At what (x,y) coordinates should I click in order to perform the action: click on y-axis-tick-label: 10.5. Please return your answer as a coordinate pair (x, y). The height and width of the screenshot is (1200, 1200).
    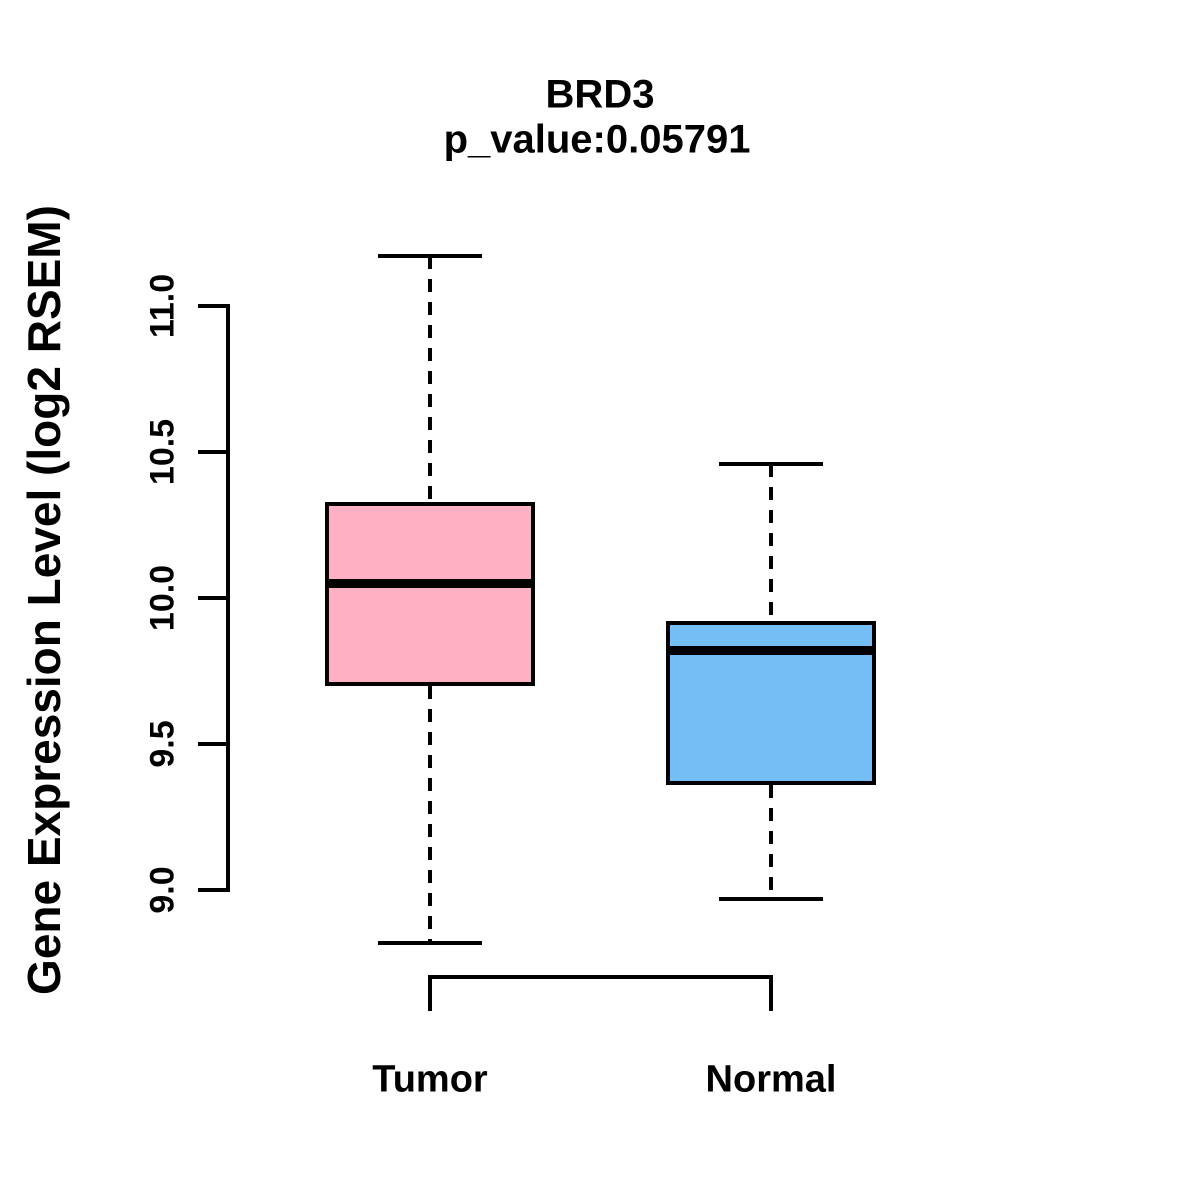
    Looking at the image, I should click on (162, 452).